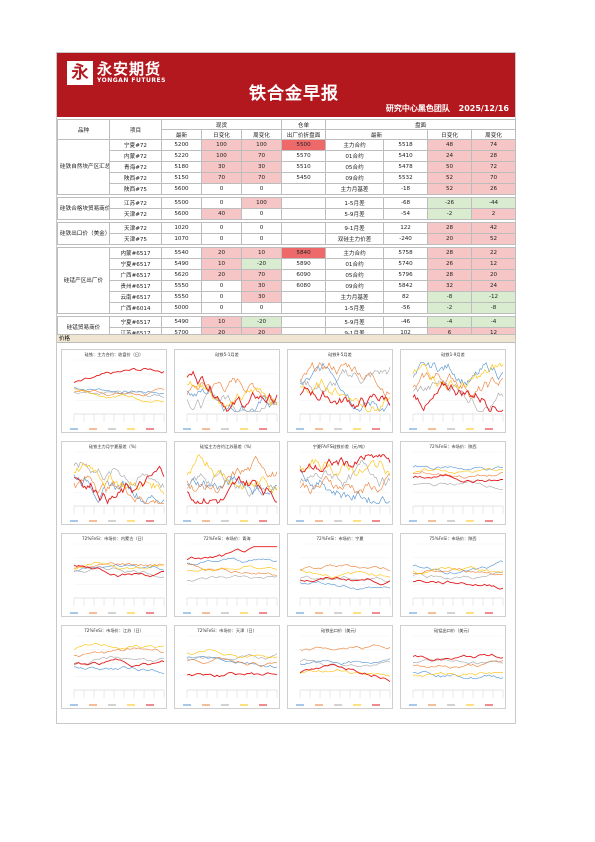 This screenshot has height=842, width=595. I want to click on item-cell: 云南#6517, so click(135, 297).